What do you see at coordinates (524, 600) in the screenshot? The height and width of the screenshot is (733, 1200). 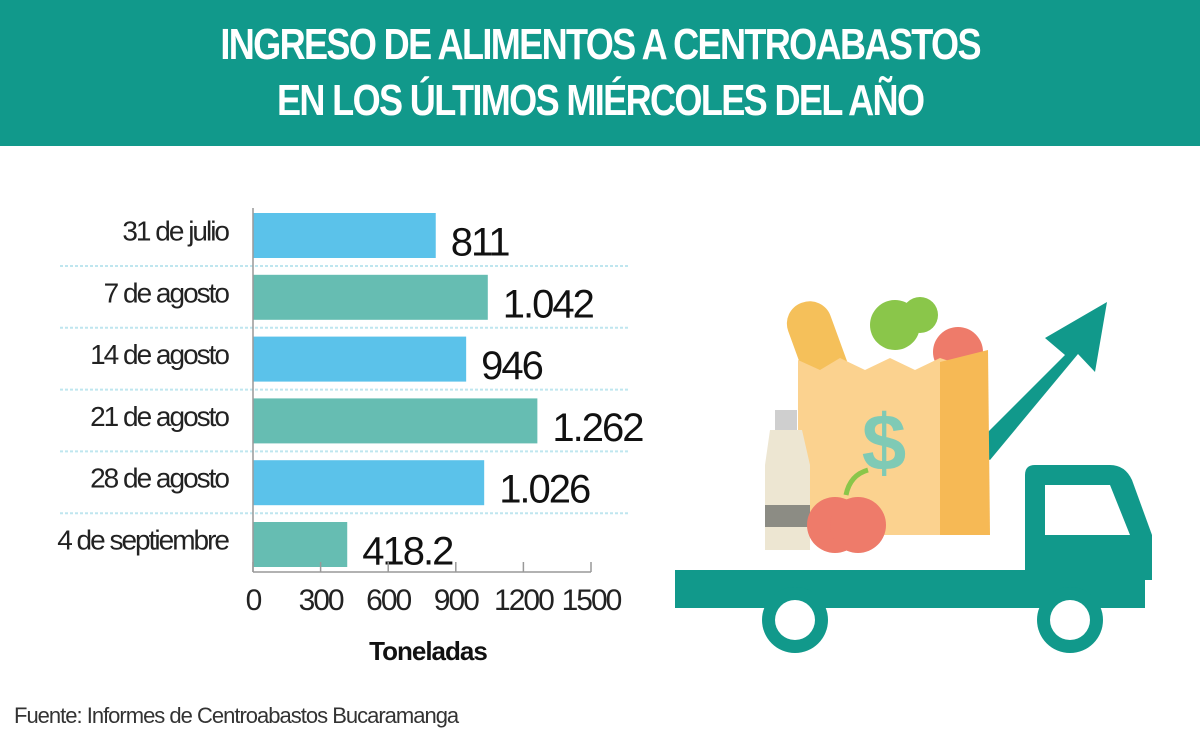 I see `x-tick-label: 1200` at bounding box center [524, 600].